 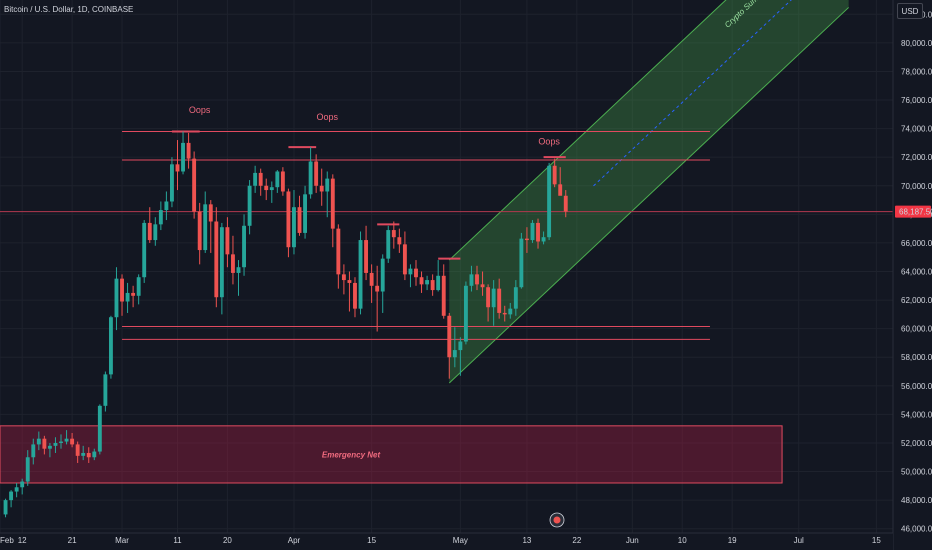 I want to click on price-tick-label: 48,000.00, so click(x=916, y=500).